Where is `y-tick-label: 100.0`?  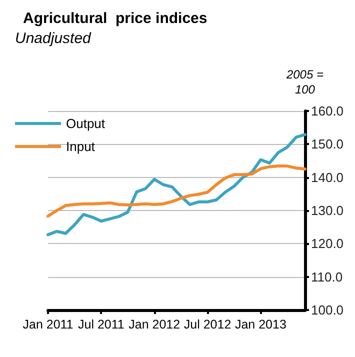 y-tick-label: 100.0 is located at coordinates (327, 310).